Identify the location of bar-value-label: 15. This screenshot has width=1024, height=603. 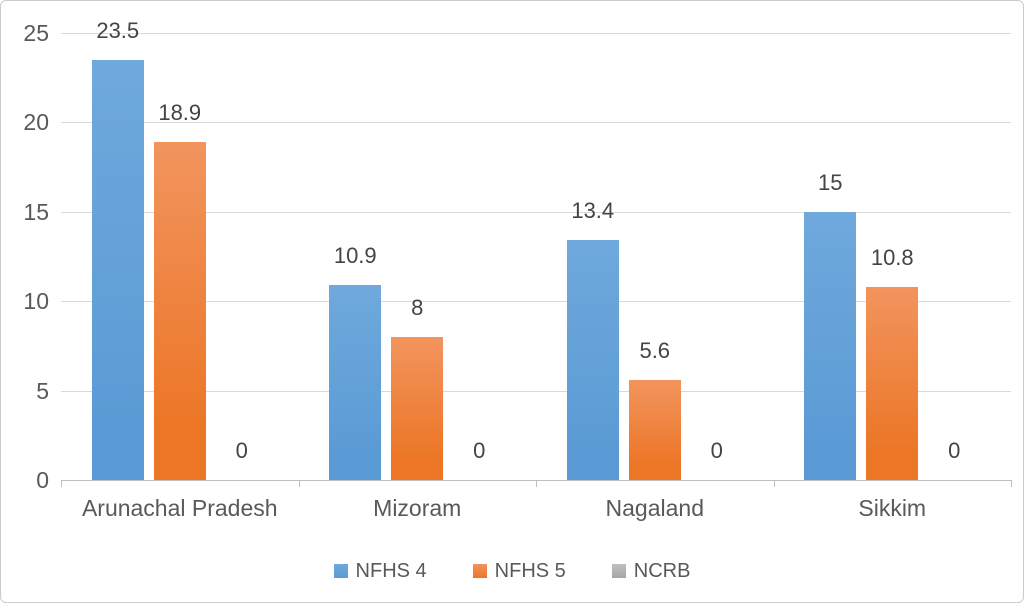
(830, 182).